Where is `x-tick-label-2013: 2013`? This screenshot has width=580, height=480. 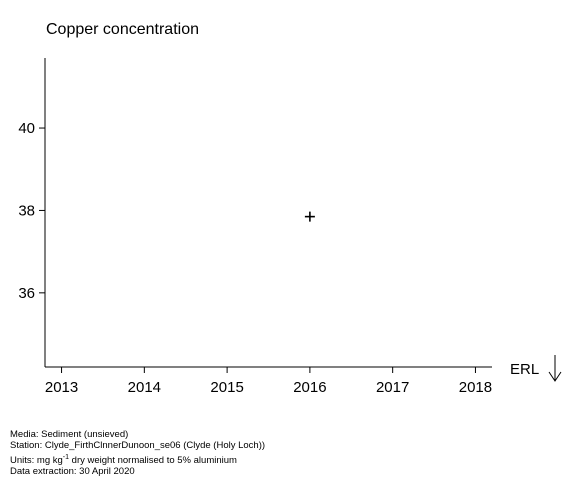 x-tick-label-2013: 2013 is located at coordinates (61, 387).